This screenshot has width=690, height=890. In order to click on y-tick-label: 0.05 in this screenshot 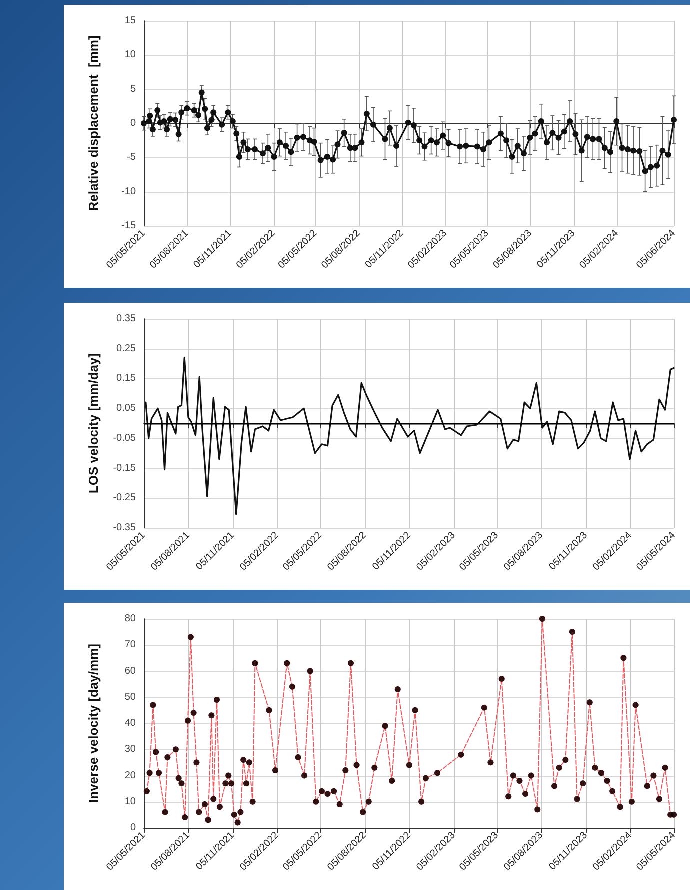, I will do `click(126, 408)`.